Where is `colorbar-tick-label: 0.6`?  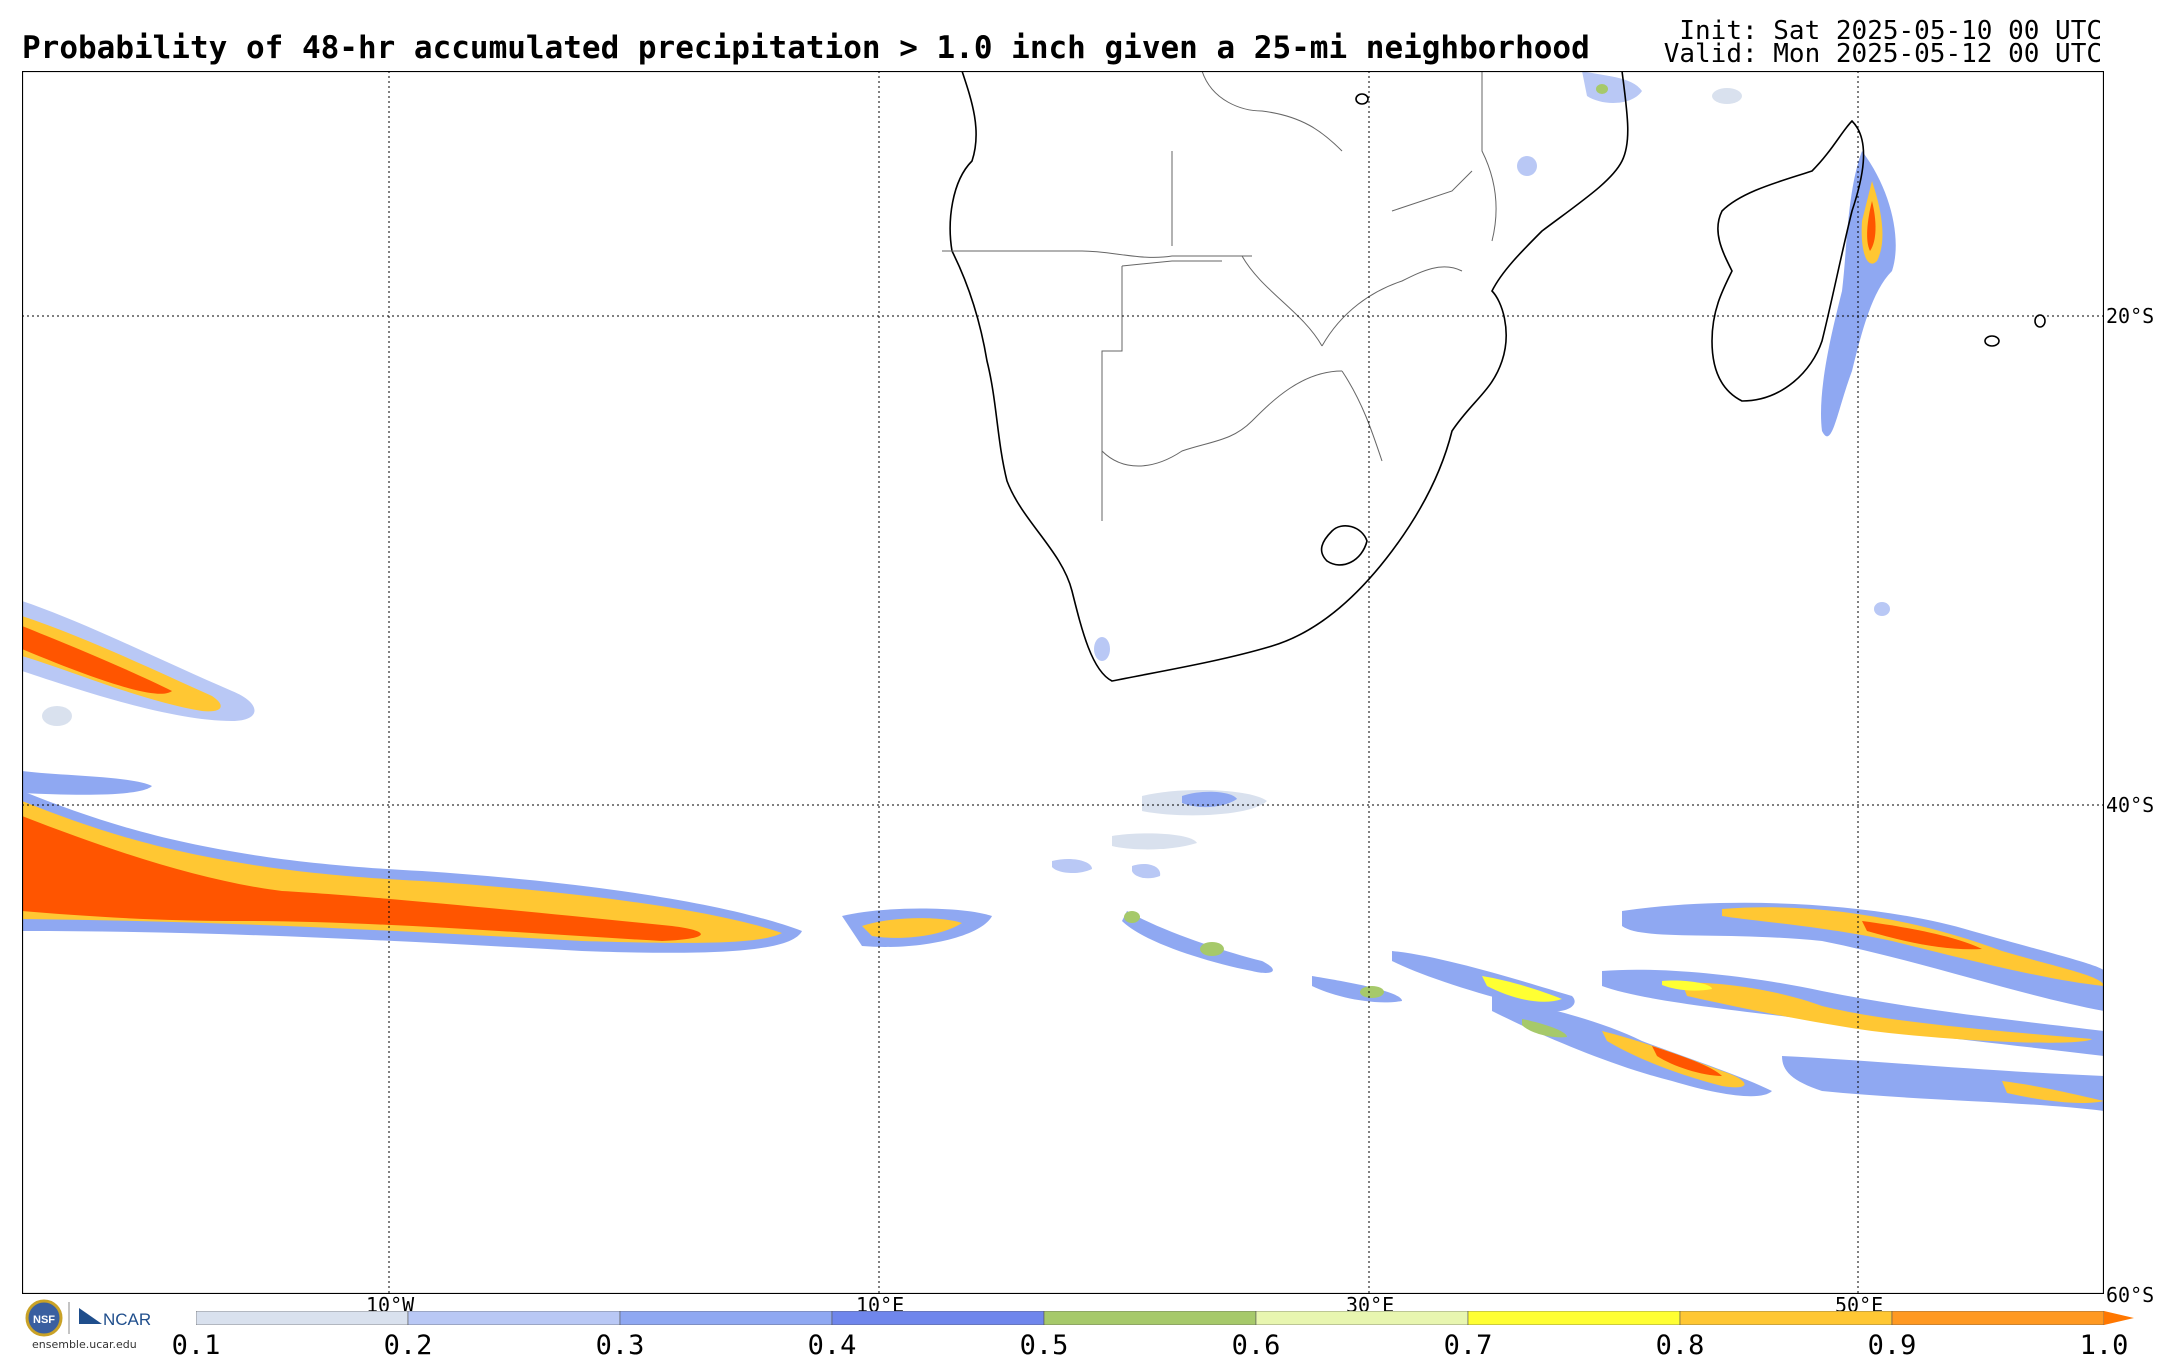
colorbar-tick-label: 0.6 is located at coordinates (1256, 1345).